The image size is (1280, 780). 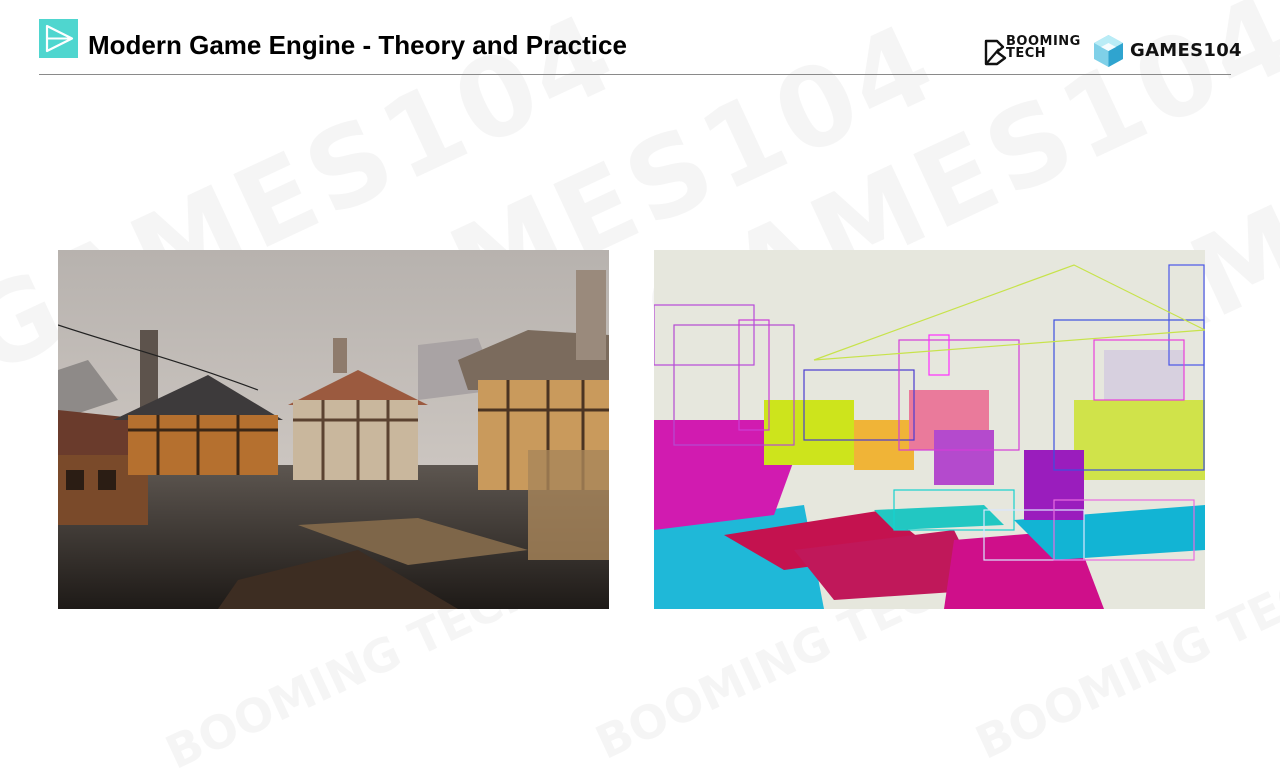 What do you see at coordinates (995, 52) in the screenshot?
I see `booming-tech-logo-icon` at bounding box center [995, 52].